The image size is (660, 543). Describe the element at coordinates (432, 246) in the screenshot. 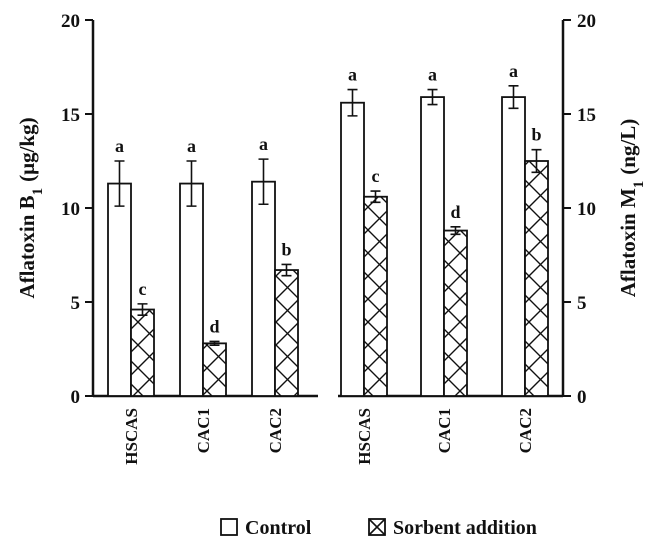

I see `right-bar-cac1-control` at that location.